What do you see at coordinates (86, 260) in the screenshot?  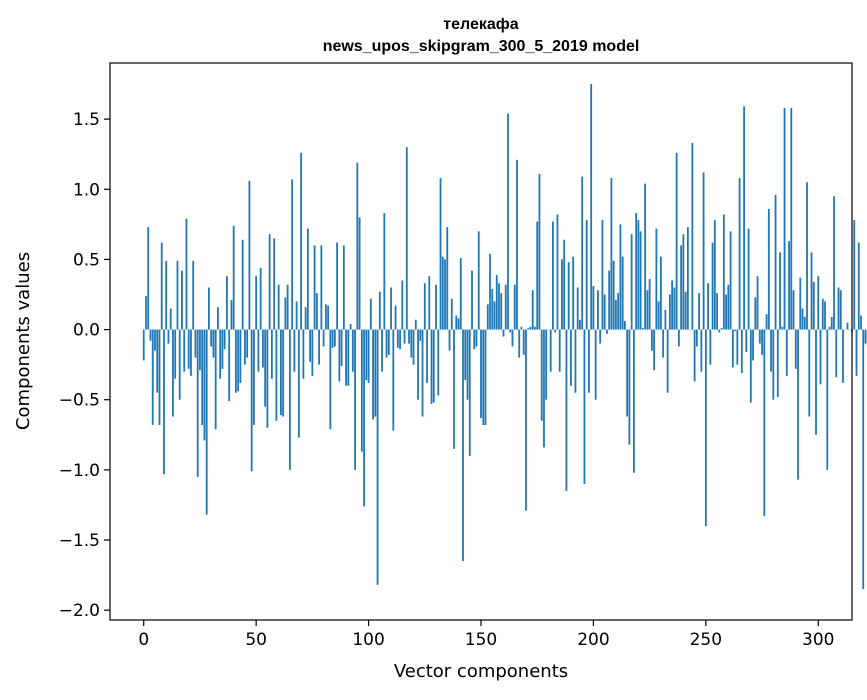 I see `y-tick-label: 0.5` at bounding box center [86, 260].